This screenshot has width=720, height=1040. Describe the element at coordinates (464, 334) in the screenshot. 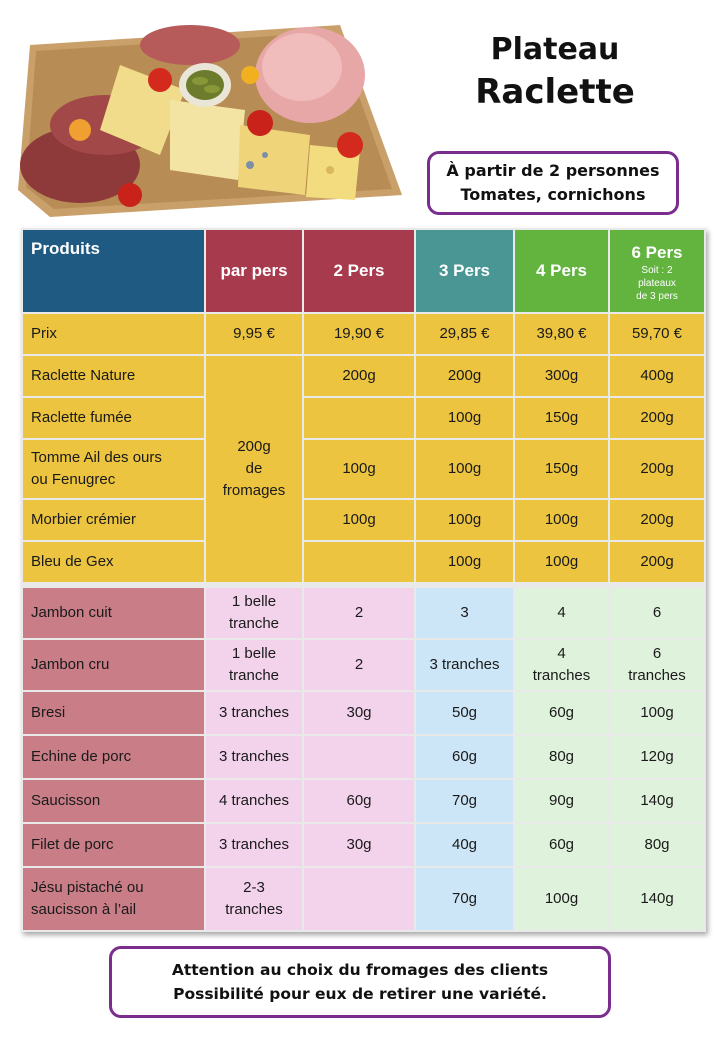

I see `price-3-pers: 29,85 €` at that location.